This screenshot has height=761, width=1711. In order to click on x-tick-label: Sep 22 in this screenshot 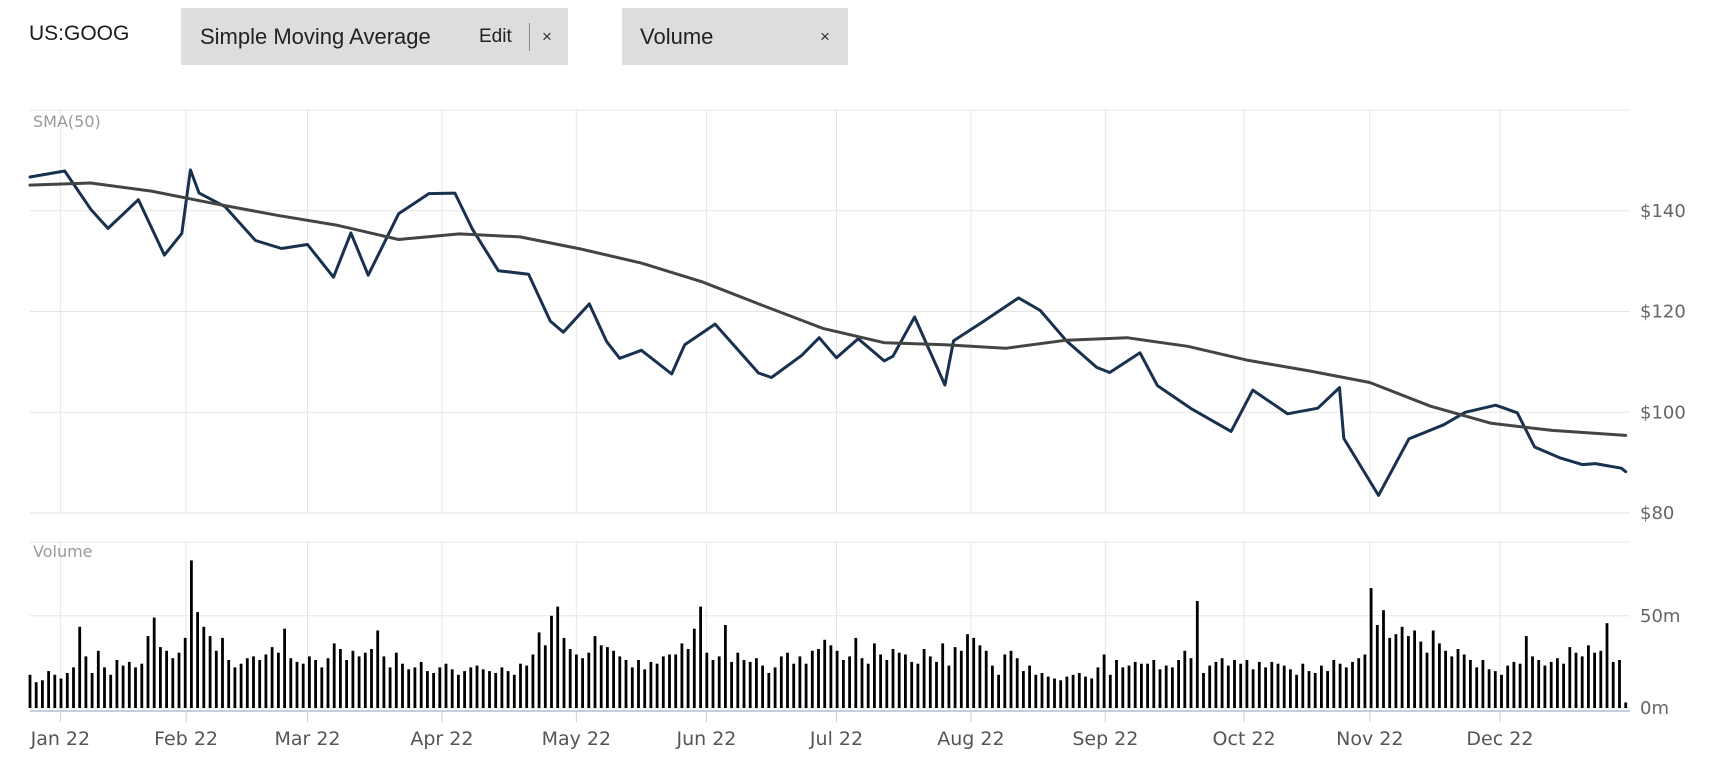, I will do `click(1105, 739)`.